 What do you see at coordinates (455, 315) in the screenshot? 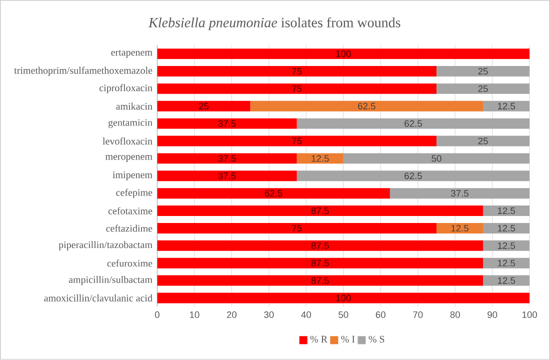
I see `x-tick-label: 80` at bounding box center [455, 315].